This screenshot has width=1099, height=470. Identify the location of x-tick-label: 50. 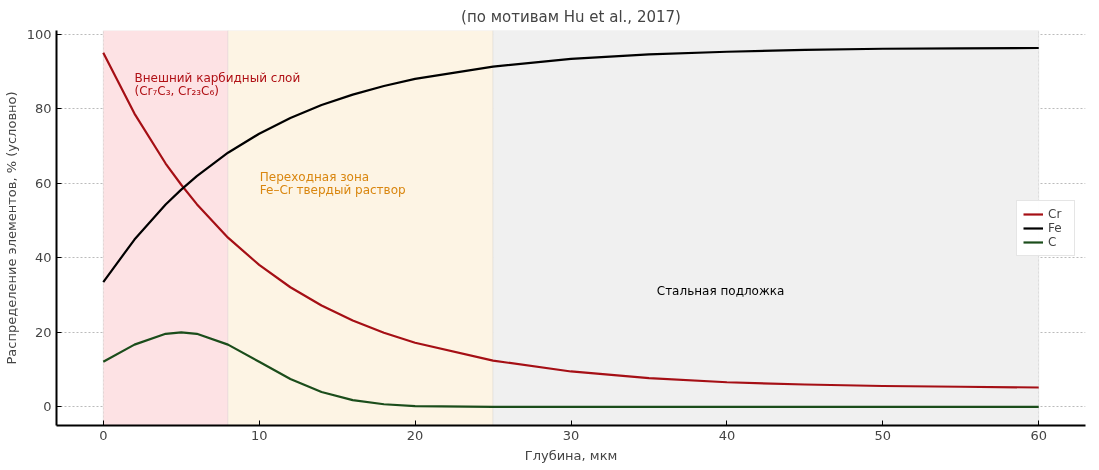
(883, 435).